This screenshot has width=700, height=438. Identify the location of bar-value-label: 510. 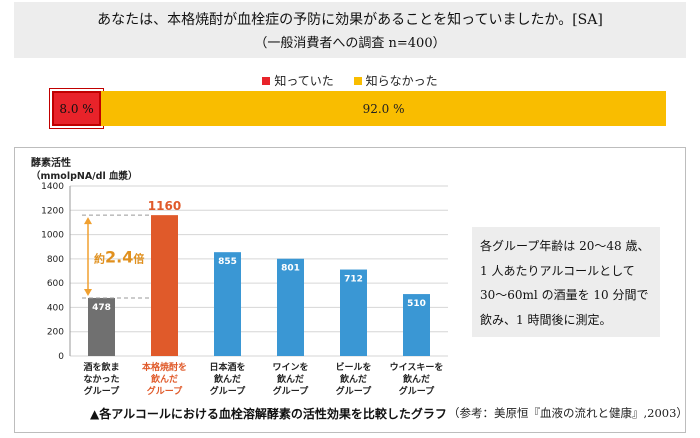
(416, 304).